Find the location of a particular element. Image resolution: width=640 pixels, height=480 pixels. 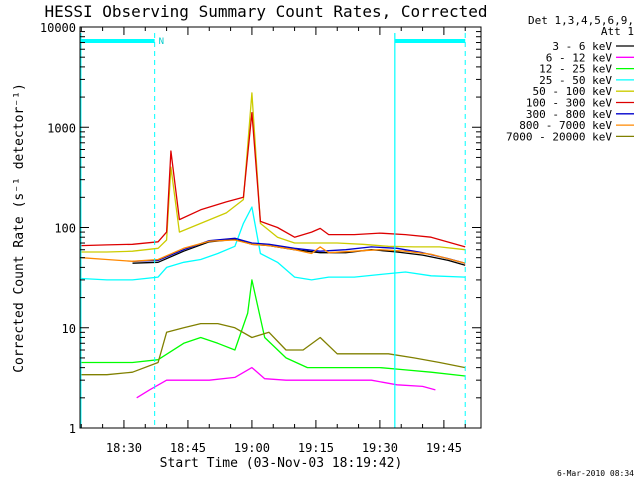

y-tick-label: 10000 is located at coordinates (58, 28).